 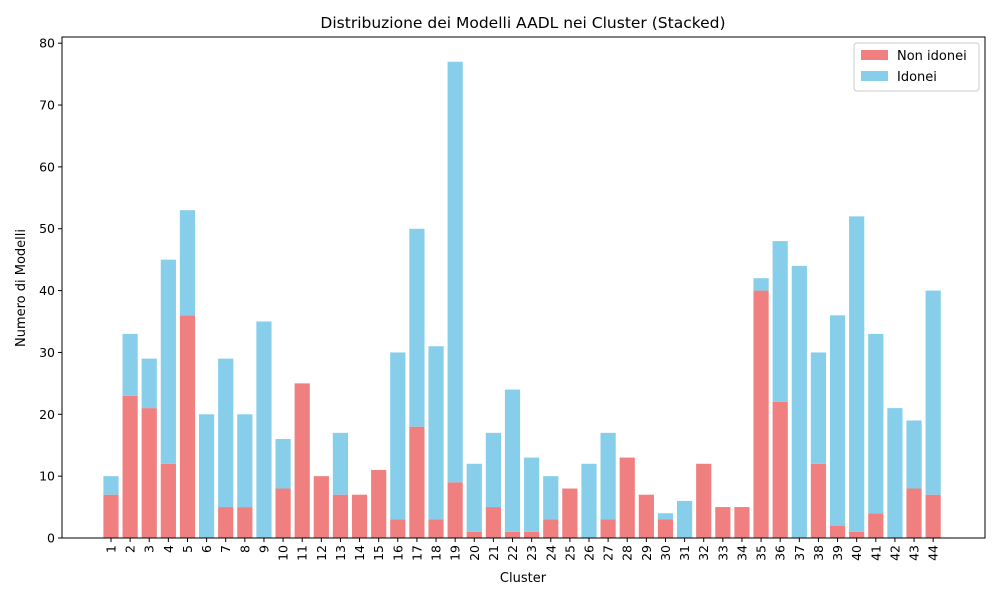 What do you see at coordinates (761, 553) in the screenshot?
I see `x-tick-label: 35` at bounding box center [761, 553].